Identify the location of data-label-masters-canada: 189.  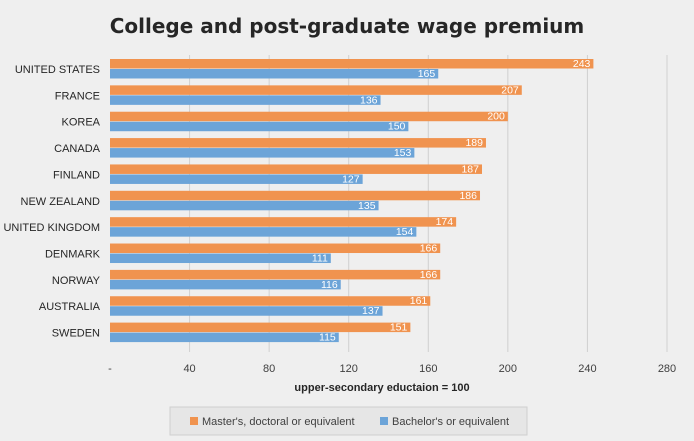
(474, 143).